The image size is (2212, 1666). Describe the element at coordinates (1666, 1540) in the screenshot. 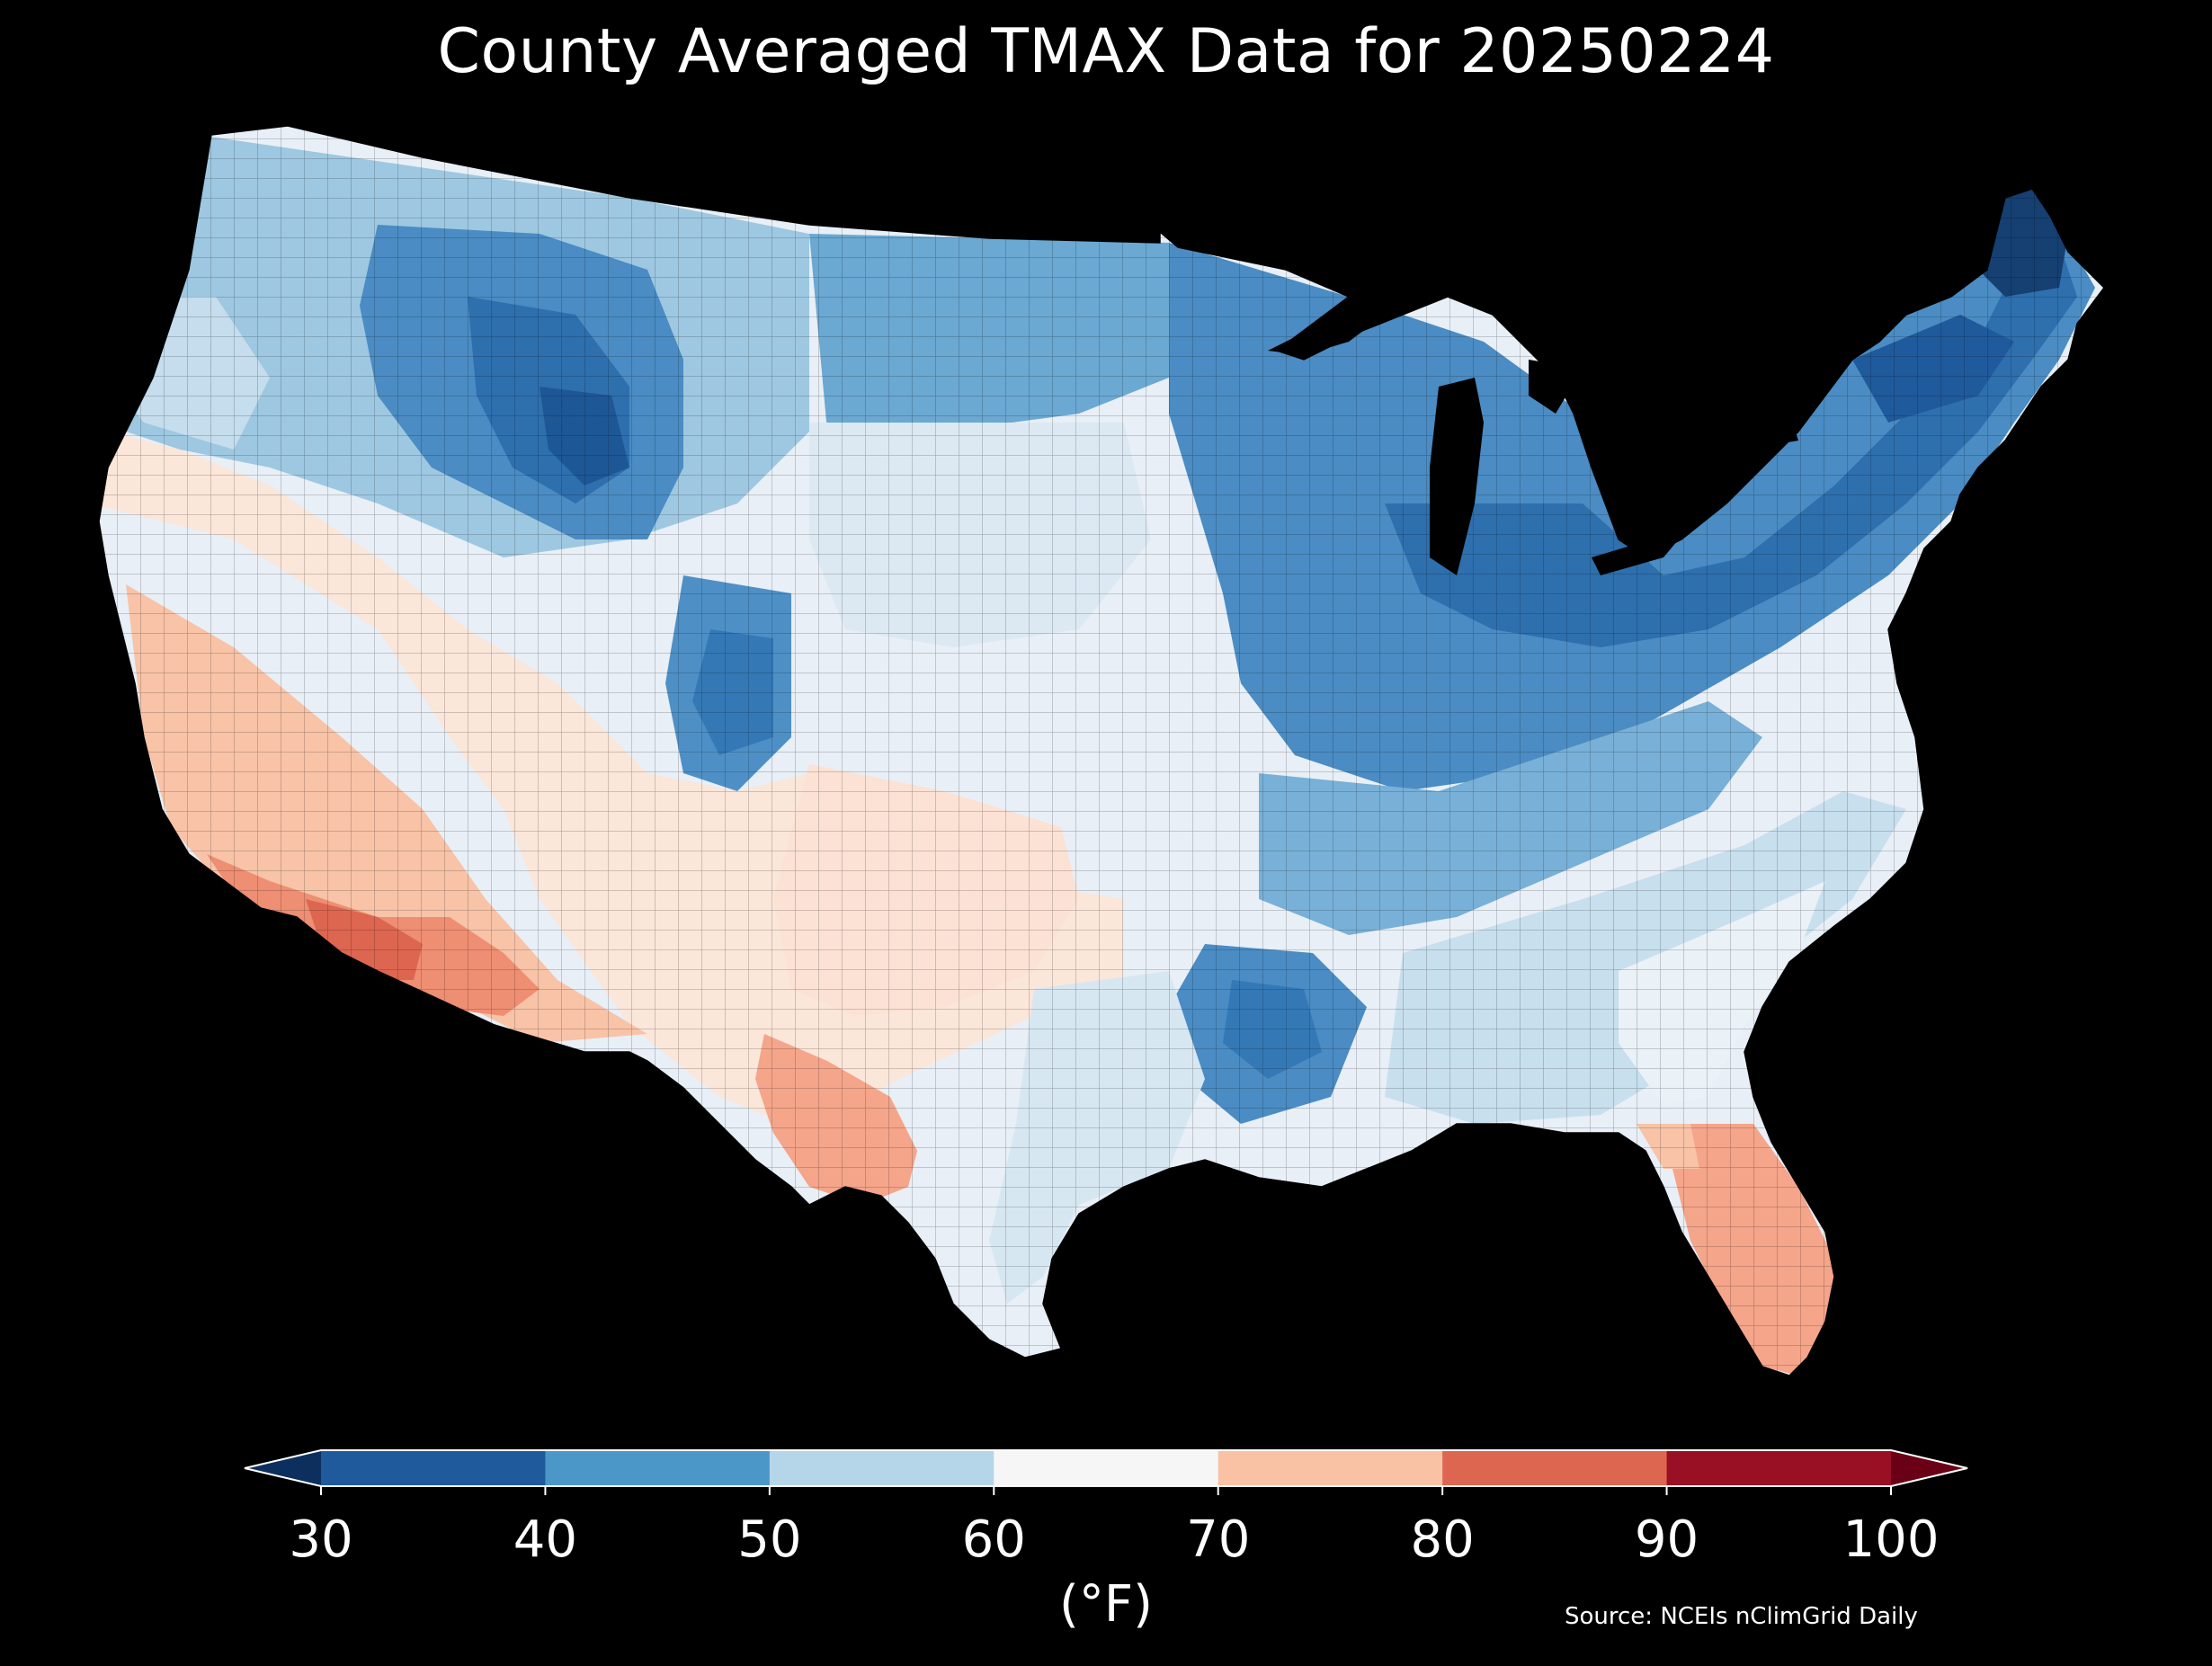

I see `colorbar-tick-label: 90` at that location.